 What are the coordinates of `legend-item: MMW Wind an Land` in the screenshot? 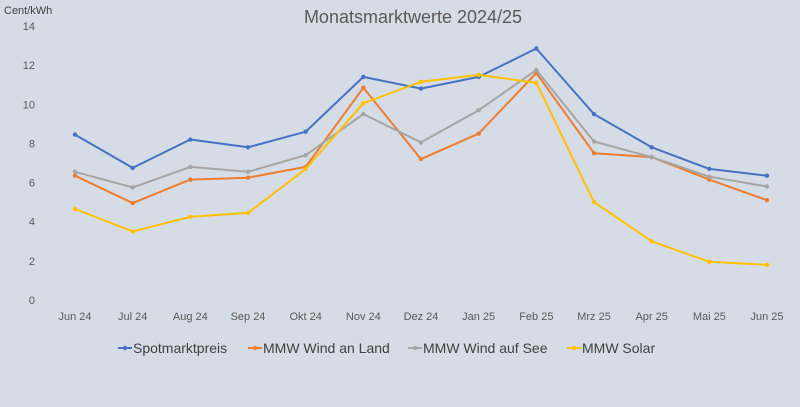 It's located at (319, 348).